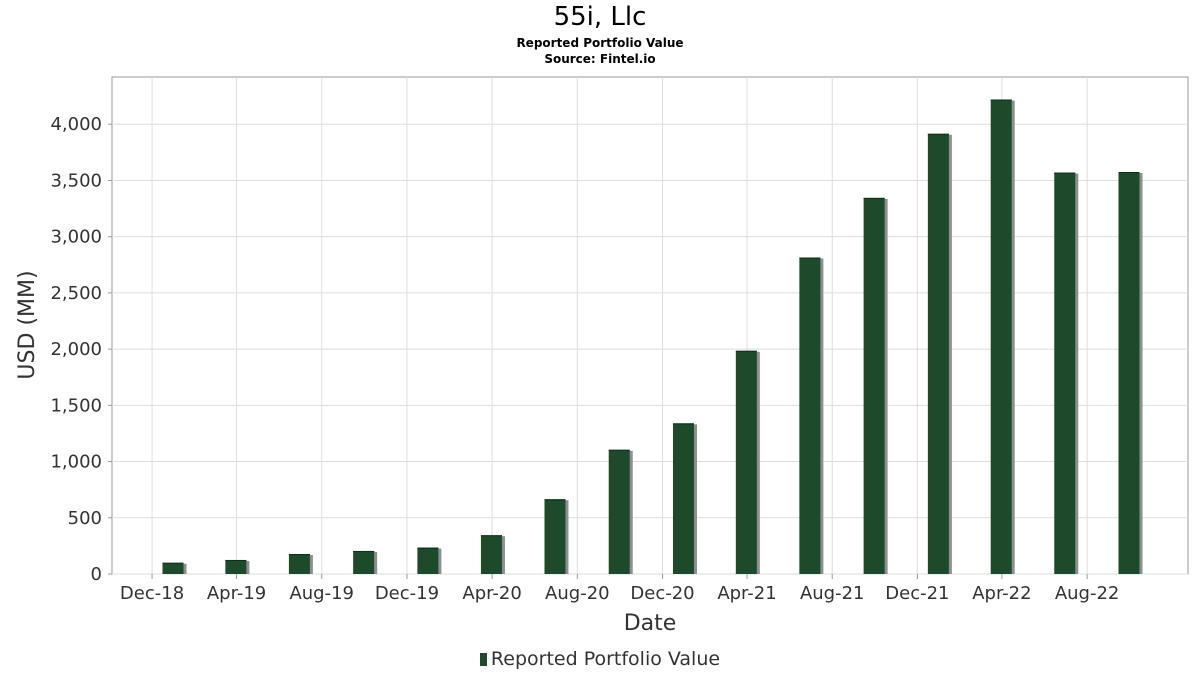  I want to click on chart-source: Source: Fintel.io, so click(600, 59).